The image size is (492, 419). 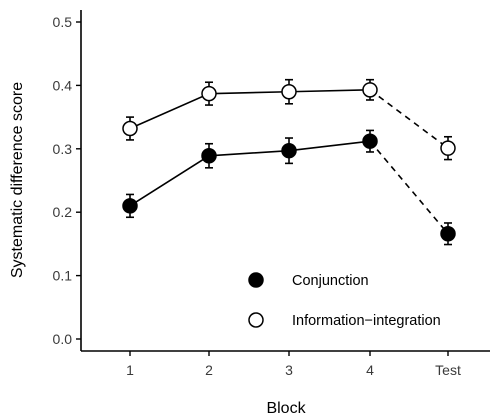 I want to click on y-tick-label: 0.1, so click(x=63, y=276).